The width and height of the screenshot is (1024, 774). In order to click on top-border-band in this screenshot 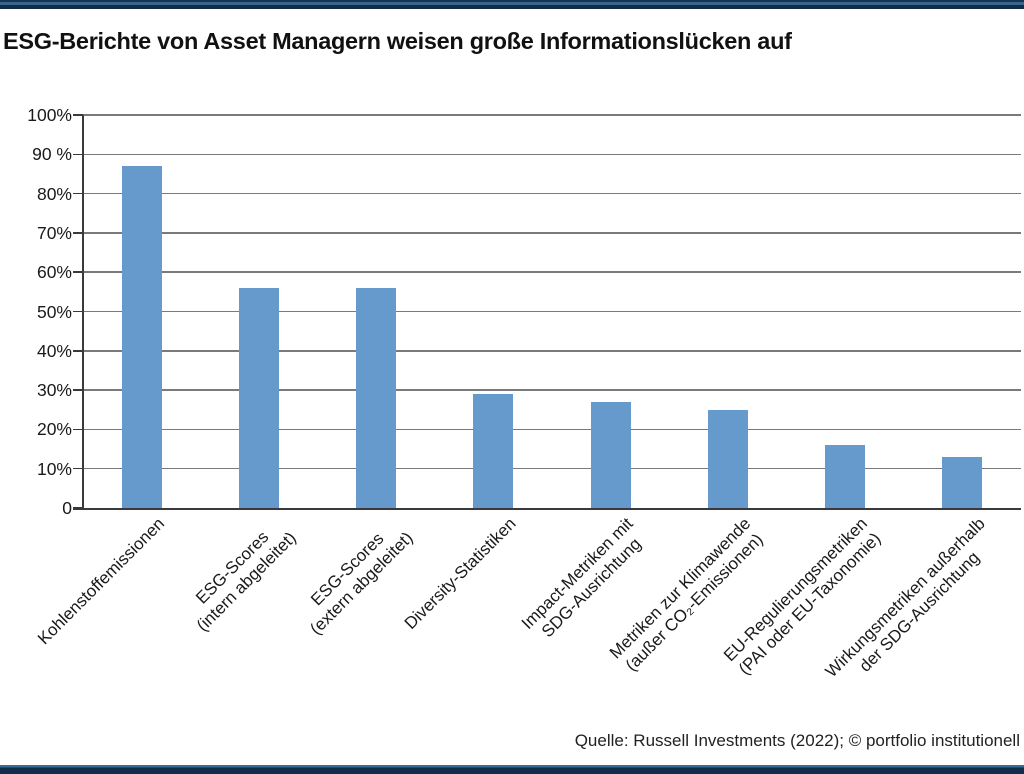, I will do `click(512, 4)`.